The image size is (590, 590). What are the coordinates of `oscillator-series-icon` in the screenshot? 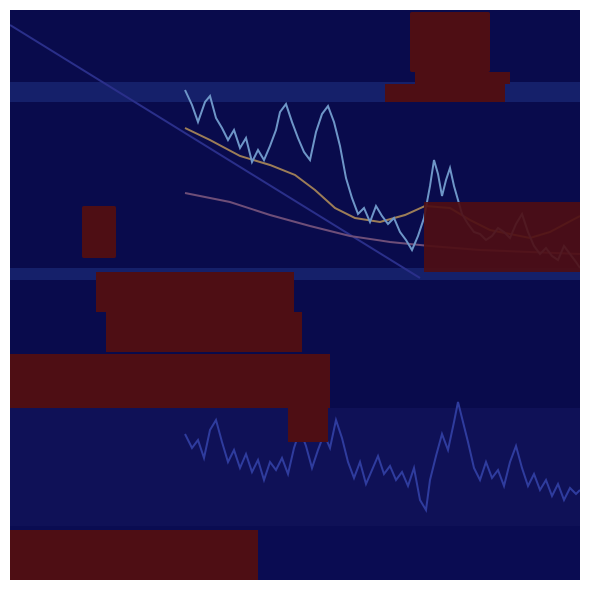 It's located at (382, 457).